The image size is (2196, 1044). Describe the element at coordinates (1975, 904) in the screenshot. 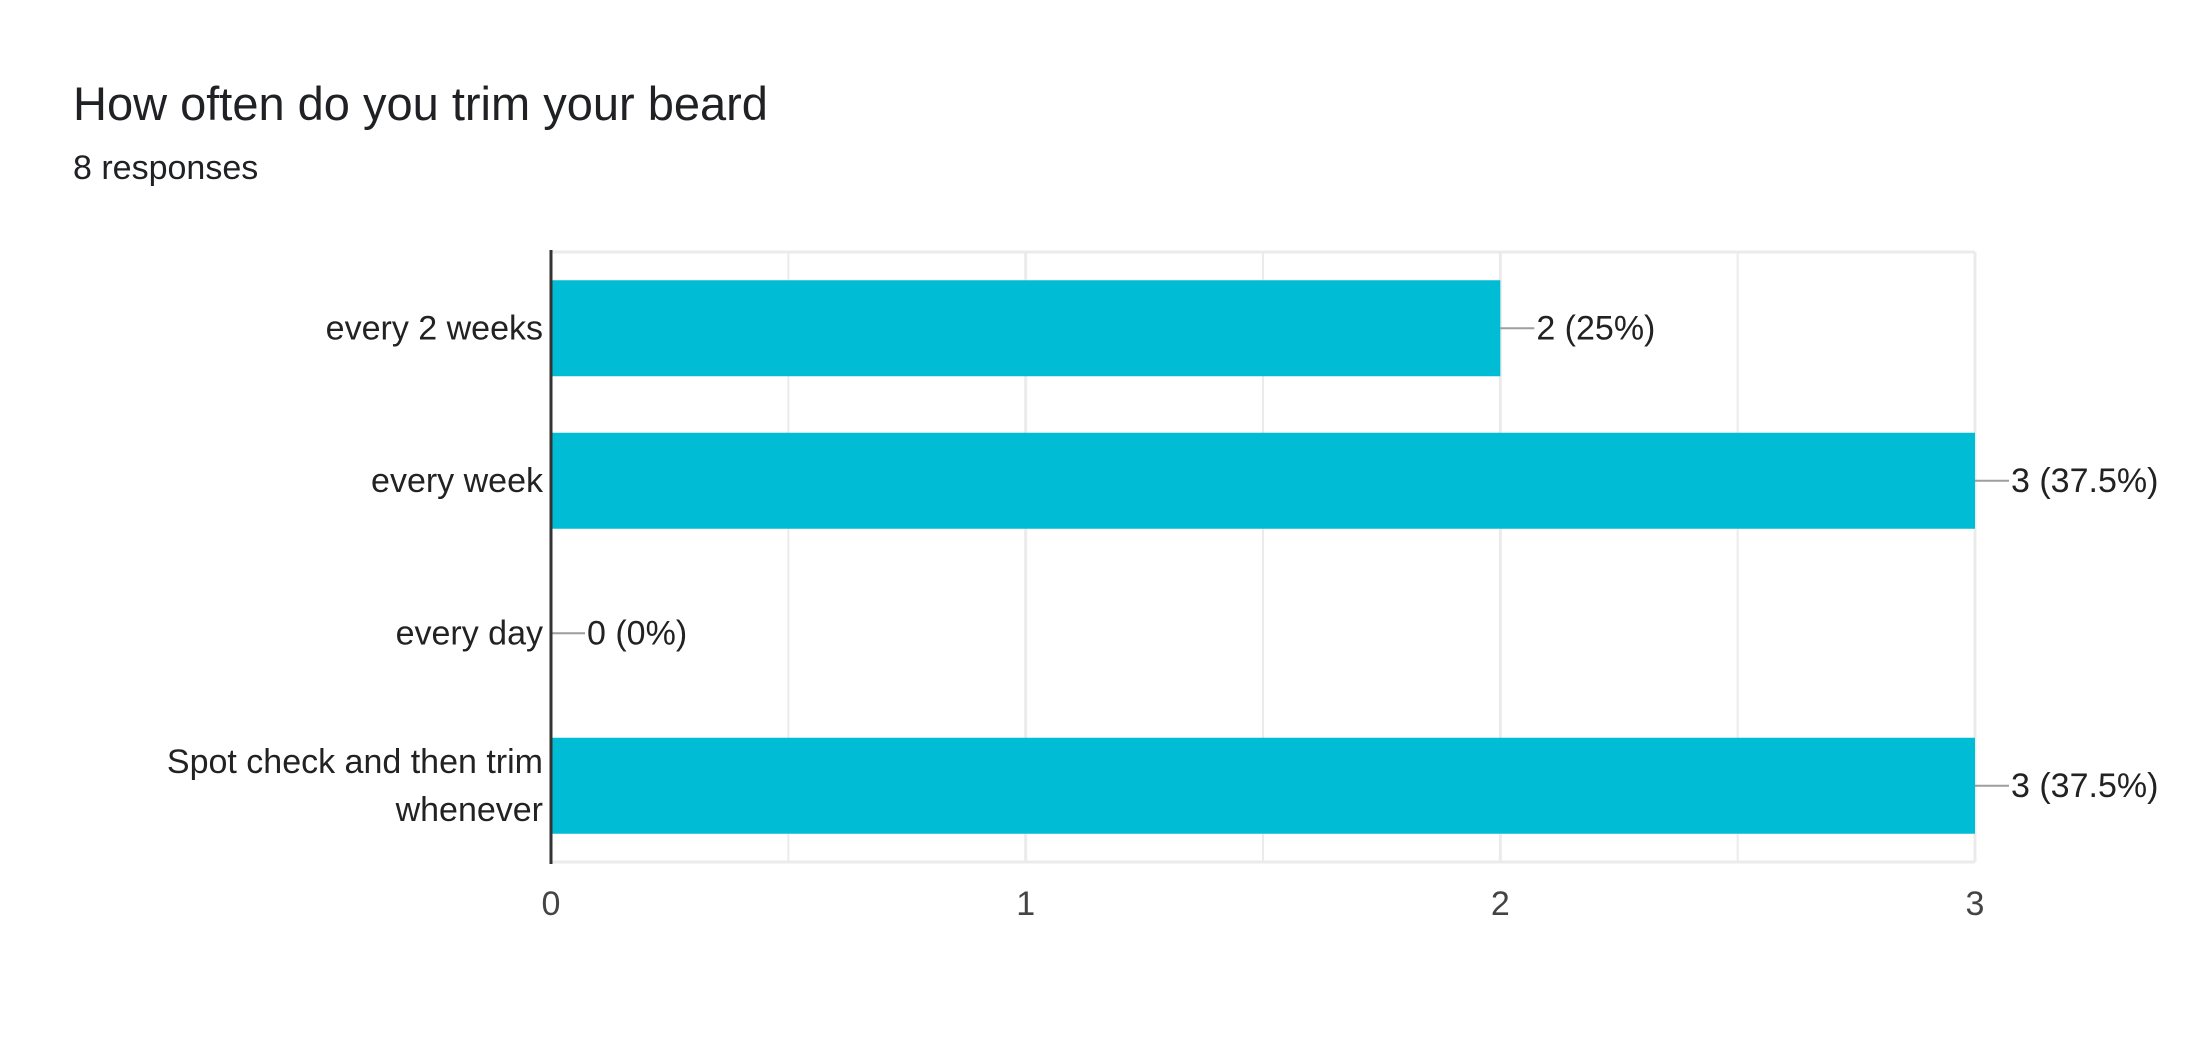

I see `x-tick-label: 3` at that location.